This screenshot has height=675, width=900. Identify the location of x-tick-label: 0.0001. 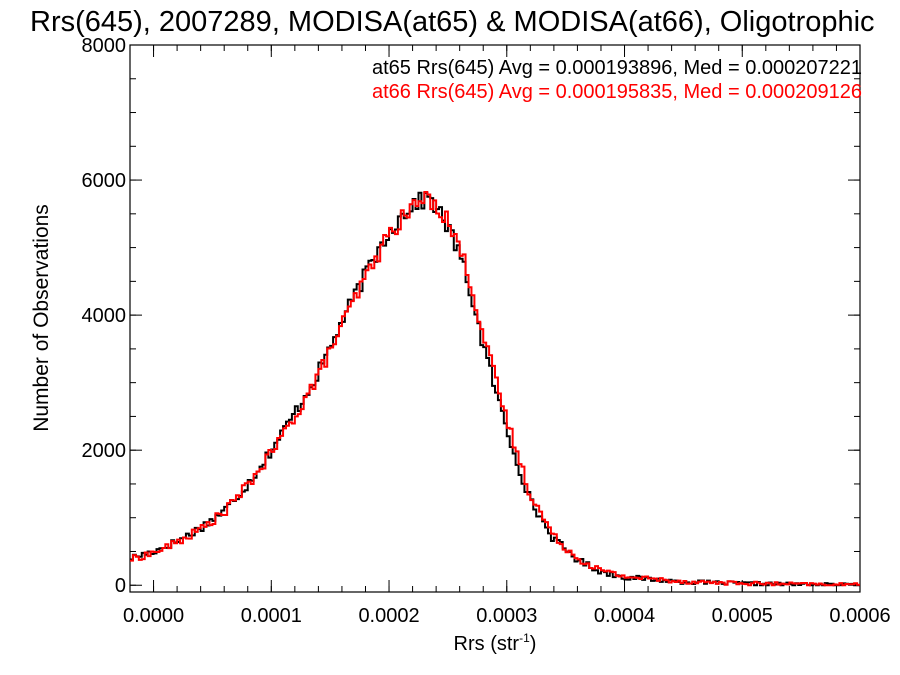
(271, 616).